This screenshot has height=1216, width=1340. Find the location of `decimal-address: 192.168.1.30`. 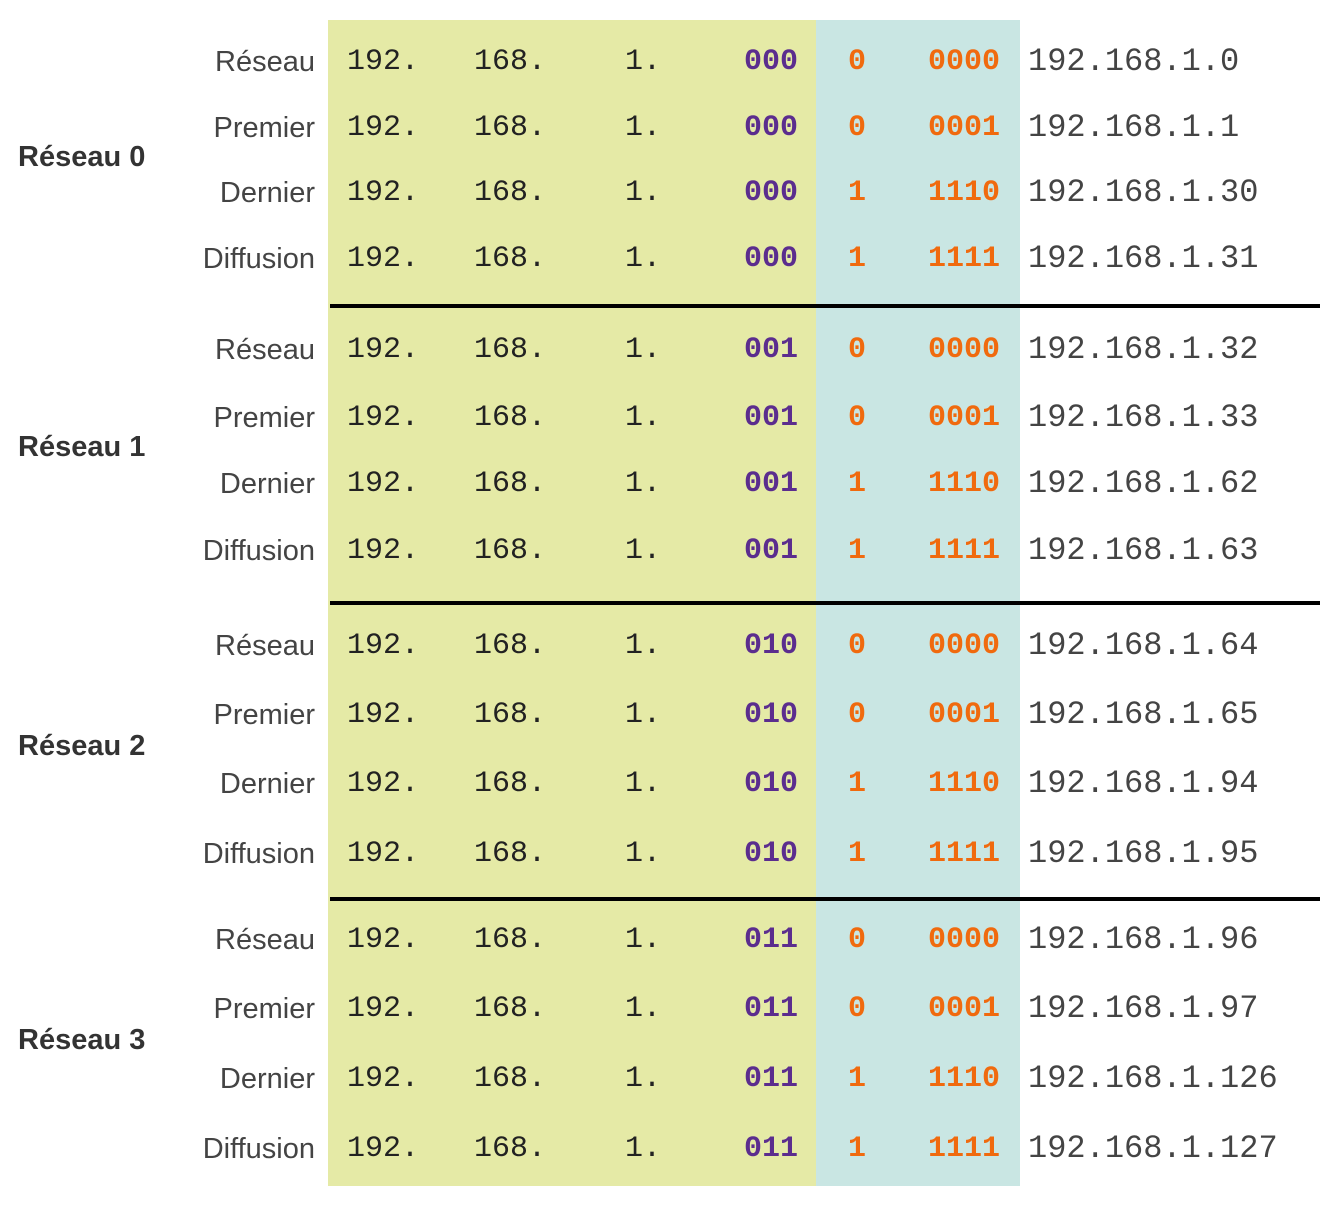

decimal-address: 192.168.1.30 is located at coordinates (1143, 192).